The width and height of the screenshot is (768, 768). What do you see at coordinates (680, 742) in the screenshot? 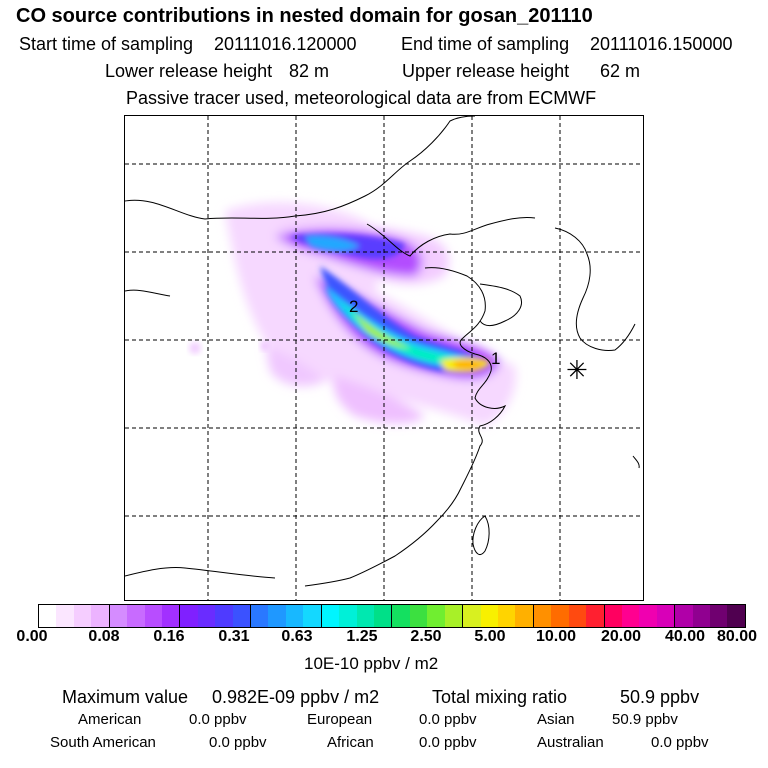
I see `region-australian-value: 0.0 ppbv` at bounding box center [680, 742].